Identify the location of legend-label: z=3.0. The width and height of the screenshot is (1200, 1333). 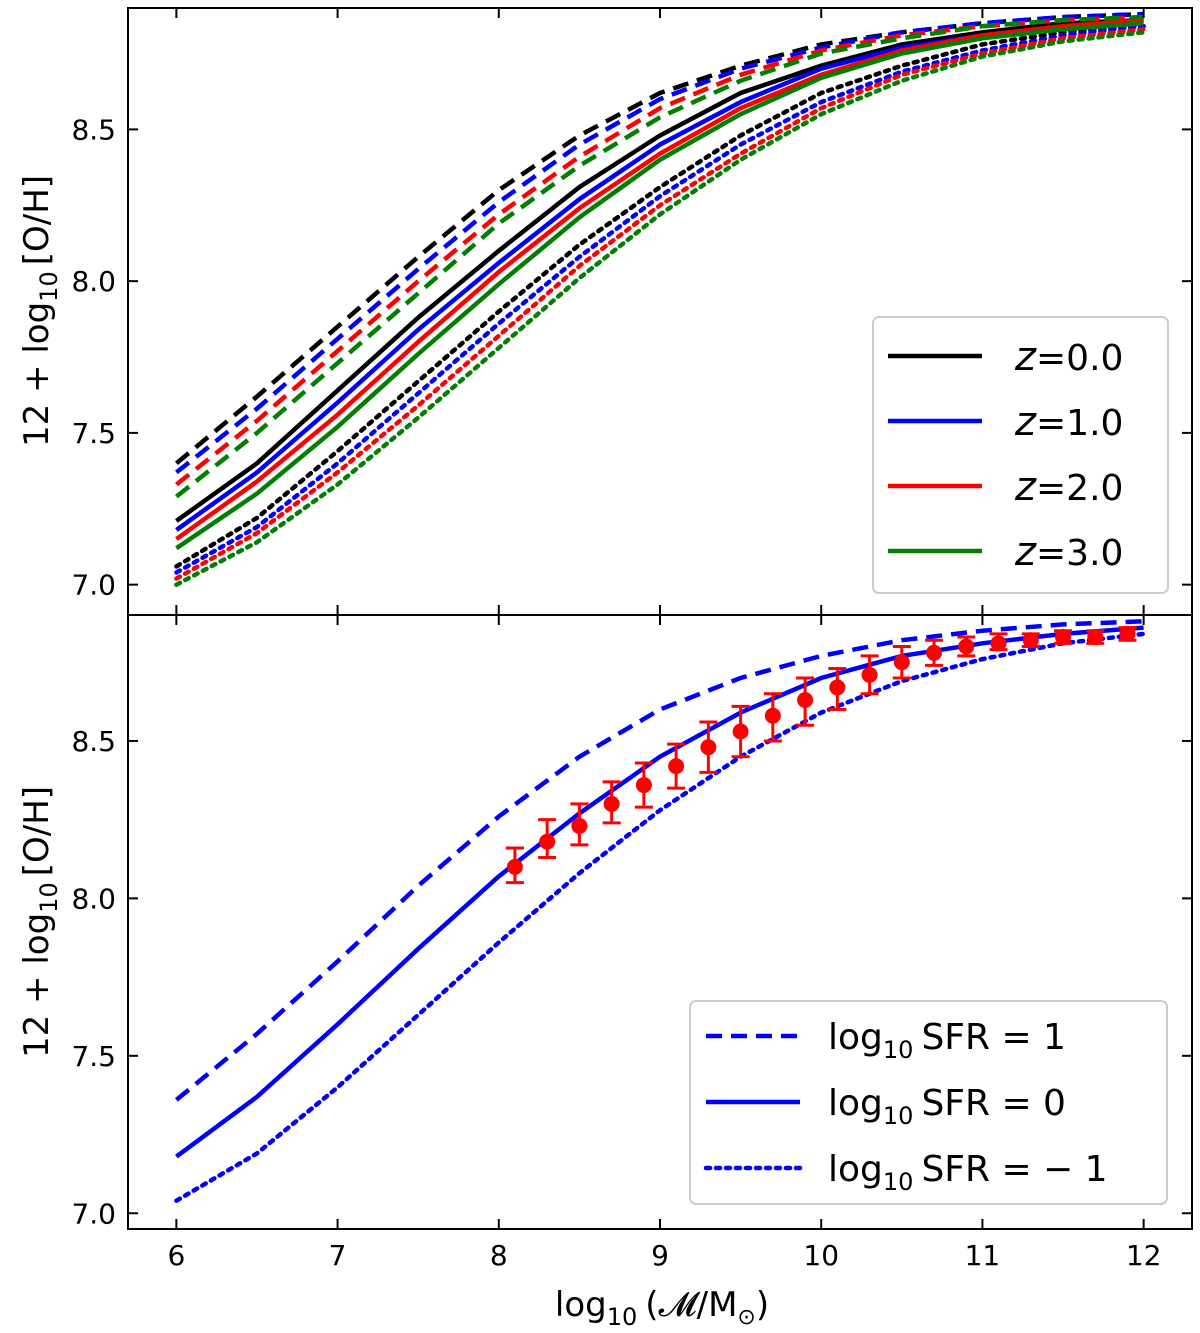
(1068, 552).